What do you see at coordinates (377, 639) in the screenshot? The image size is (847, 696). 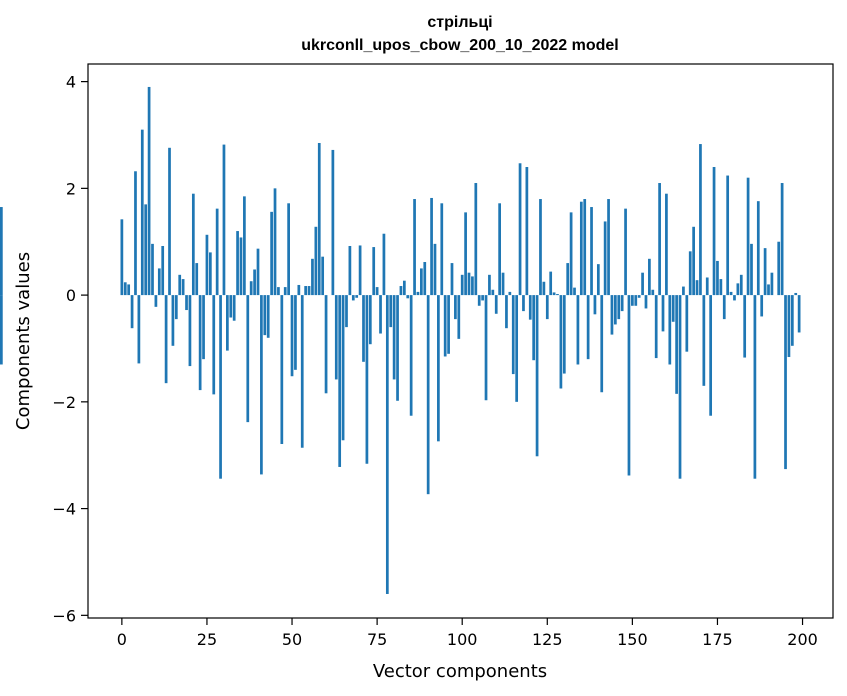 I see `x-tick-label: 75` at bounding box center [377, 639].